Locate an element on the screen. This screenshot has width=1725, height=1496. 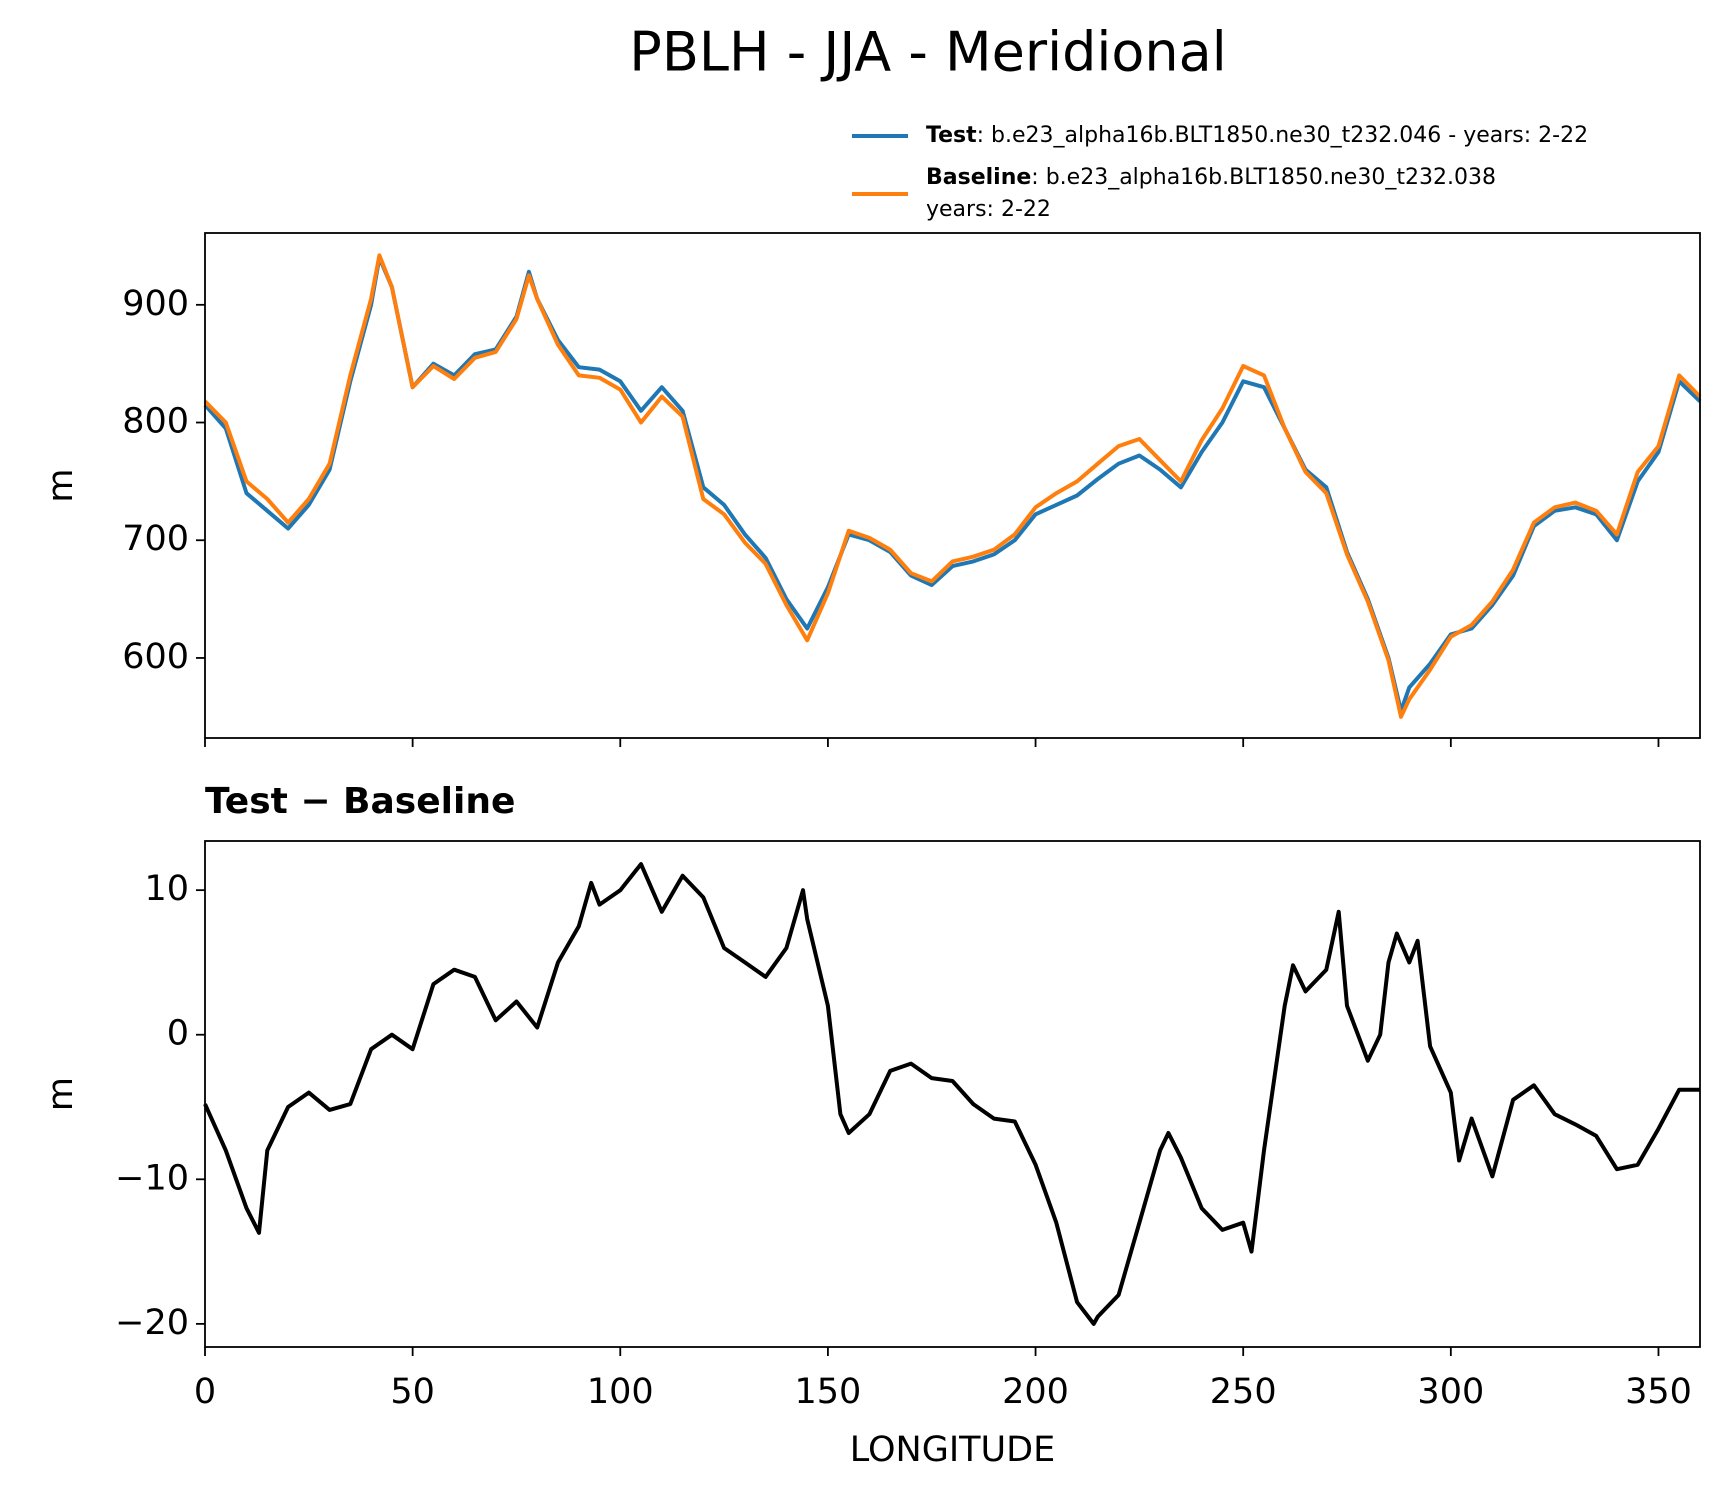
x-tick-label: 100 is located at coordinates (620, 1392).